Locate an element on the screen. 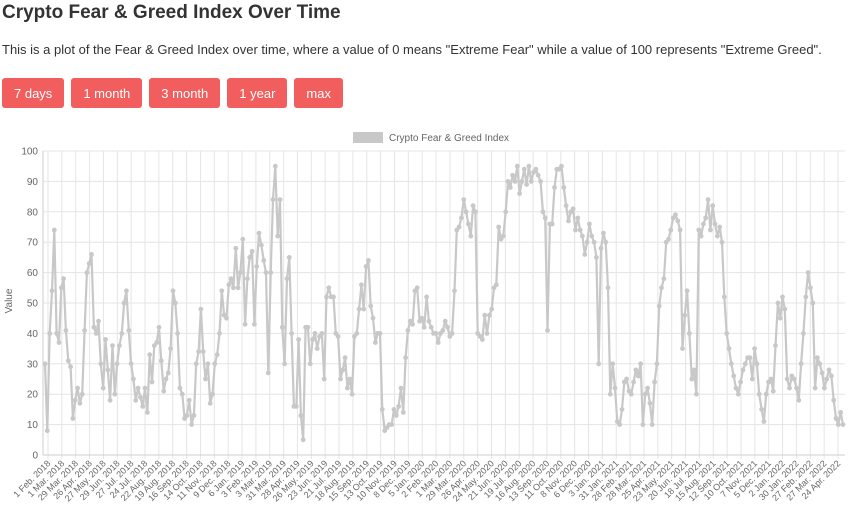 The image size is (850, 512). legend: Crypto Fear & Greed Index is located at coordinates (431, 138).